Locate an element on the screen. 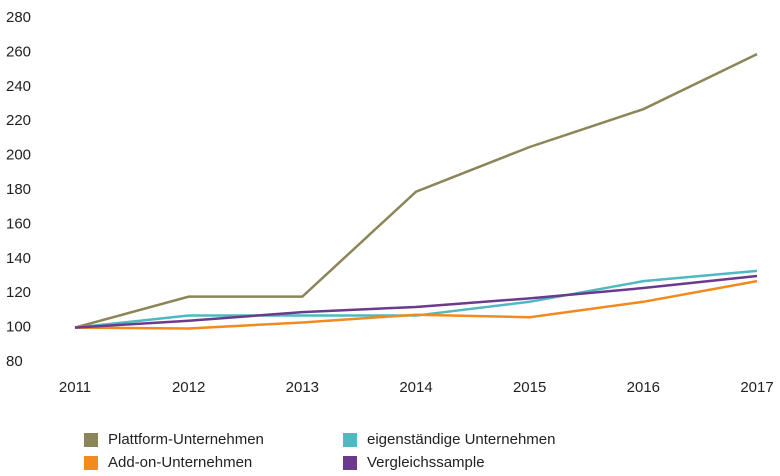  x-tick-label: 2012 is located at coordinates (188, 387).